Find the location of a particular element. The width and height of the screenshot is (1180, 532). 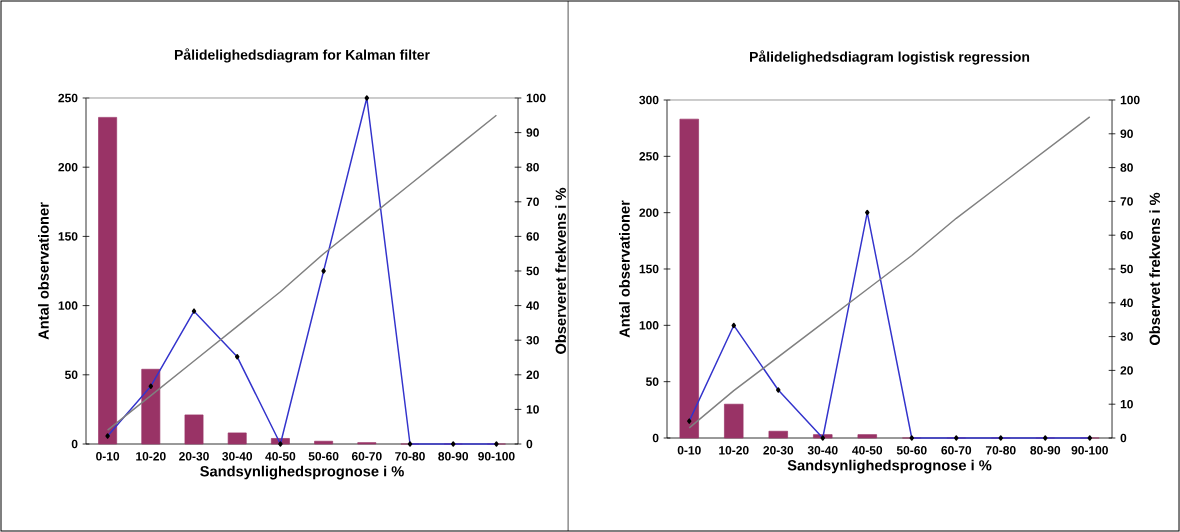

y2-axis-title: Observeret frekvens i % is located at coordinates (561, 270).